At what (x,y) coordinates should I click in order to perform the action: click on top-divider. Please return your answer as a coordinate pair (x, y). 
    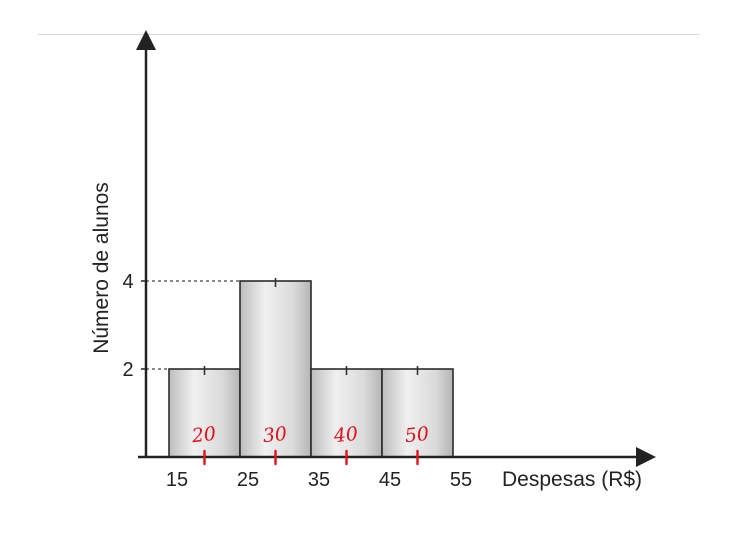
    Looking at the image, I should click on (369, 34).